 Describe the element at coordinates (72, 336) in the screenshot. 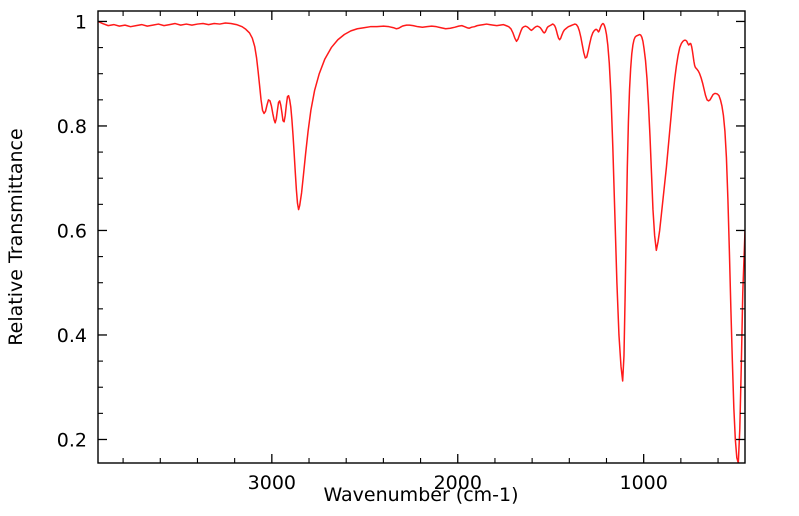

I see `y-tick-label: 0.4` at that location.